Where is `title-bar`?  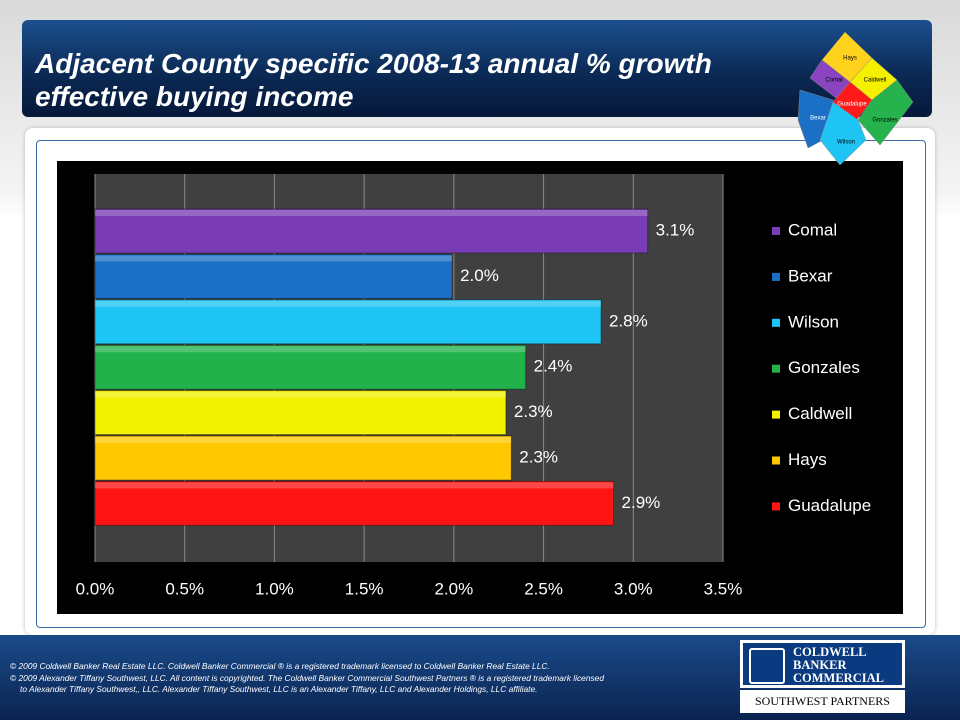 title-bar is located at coordinates (477, 68).